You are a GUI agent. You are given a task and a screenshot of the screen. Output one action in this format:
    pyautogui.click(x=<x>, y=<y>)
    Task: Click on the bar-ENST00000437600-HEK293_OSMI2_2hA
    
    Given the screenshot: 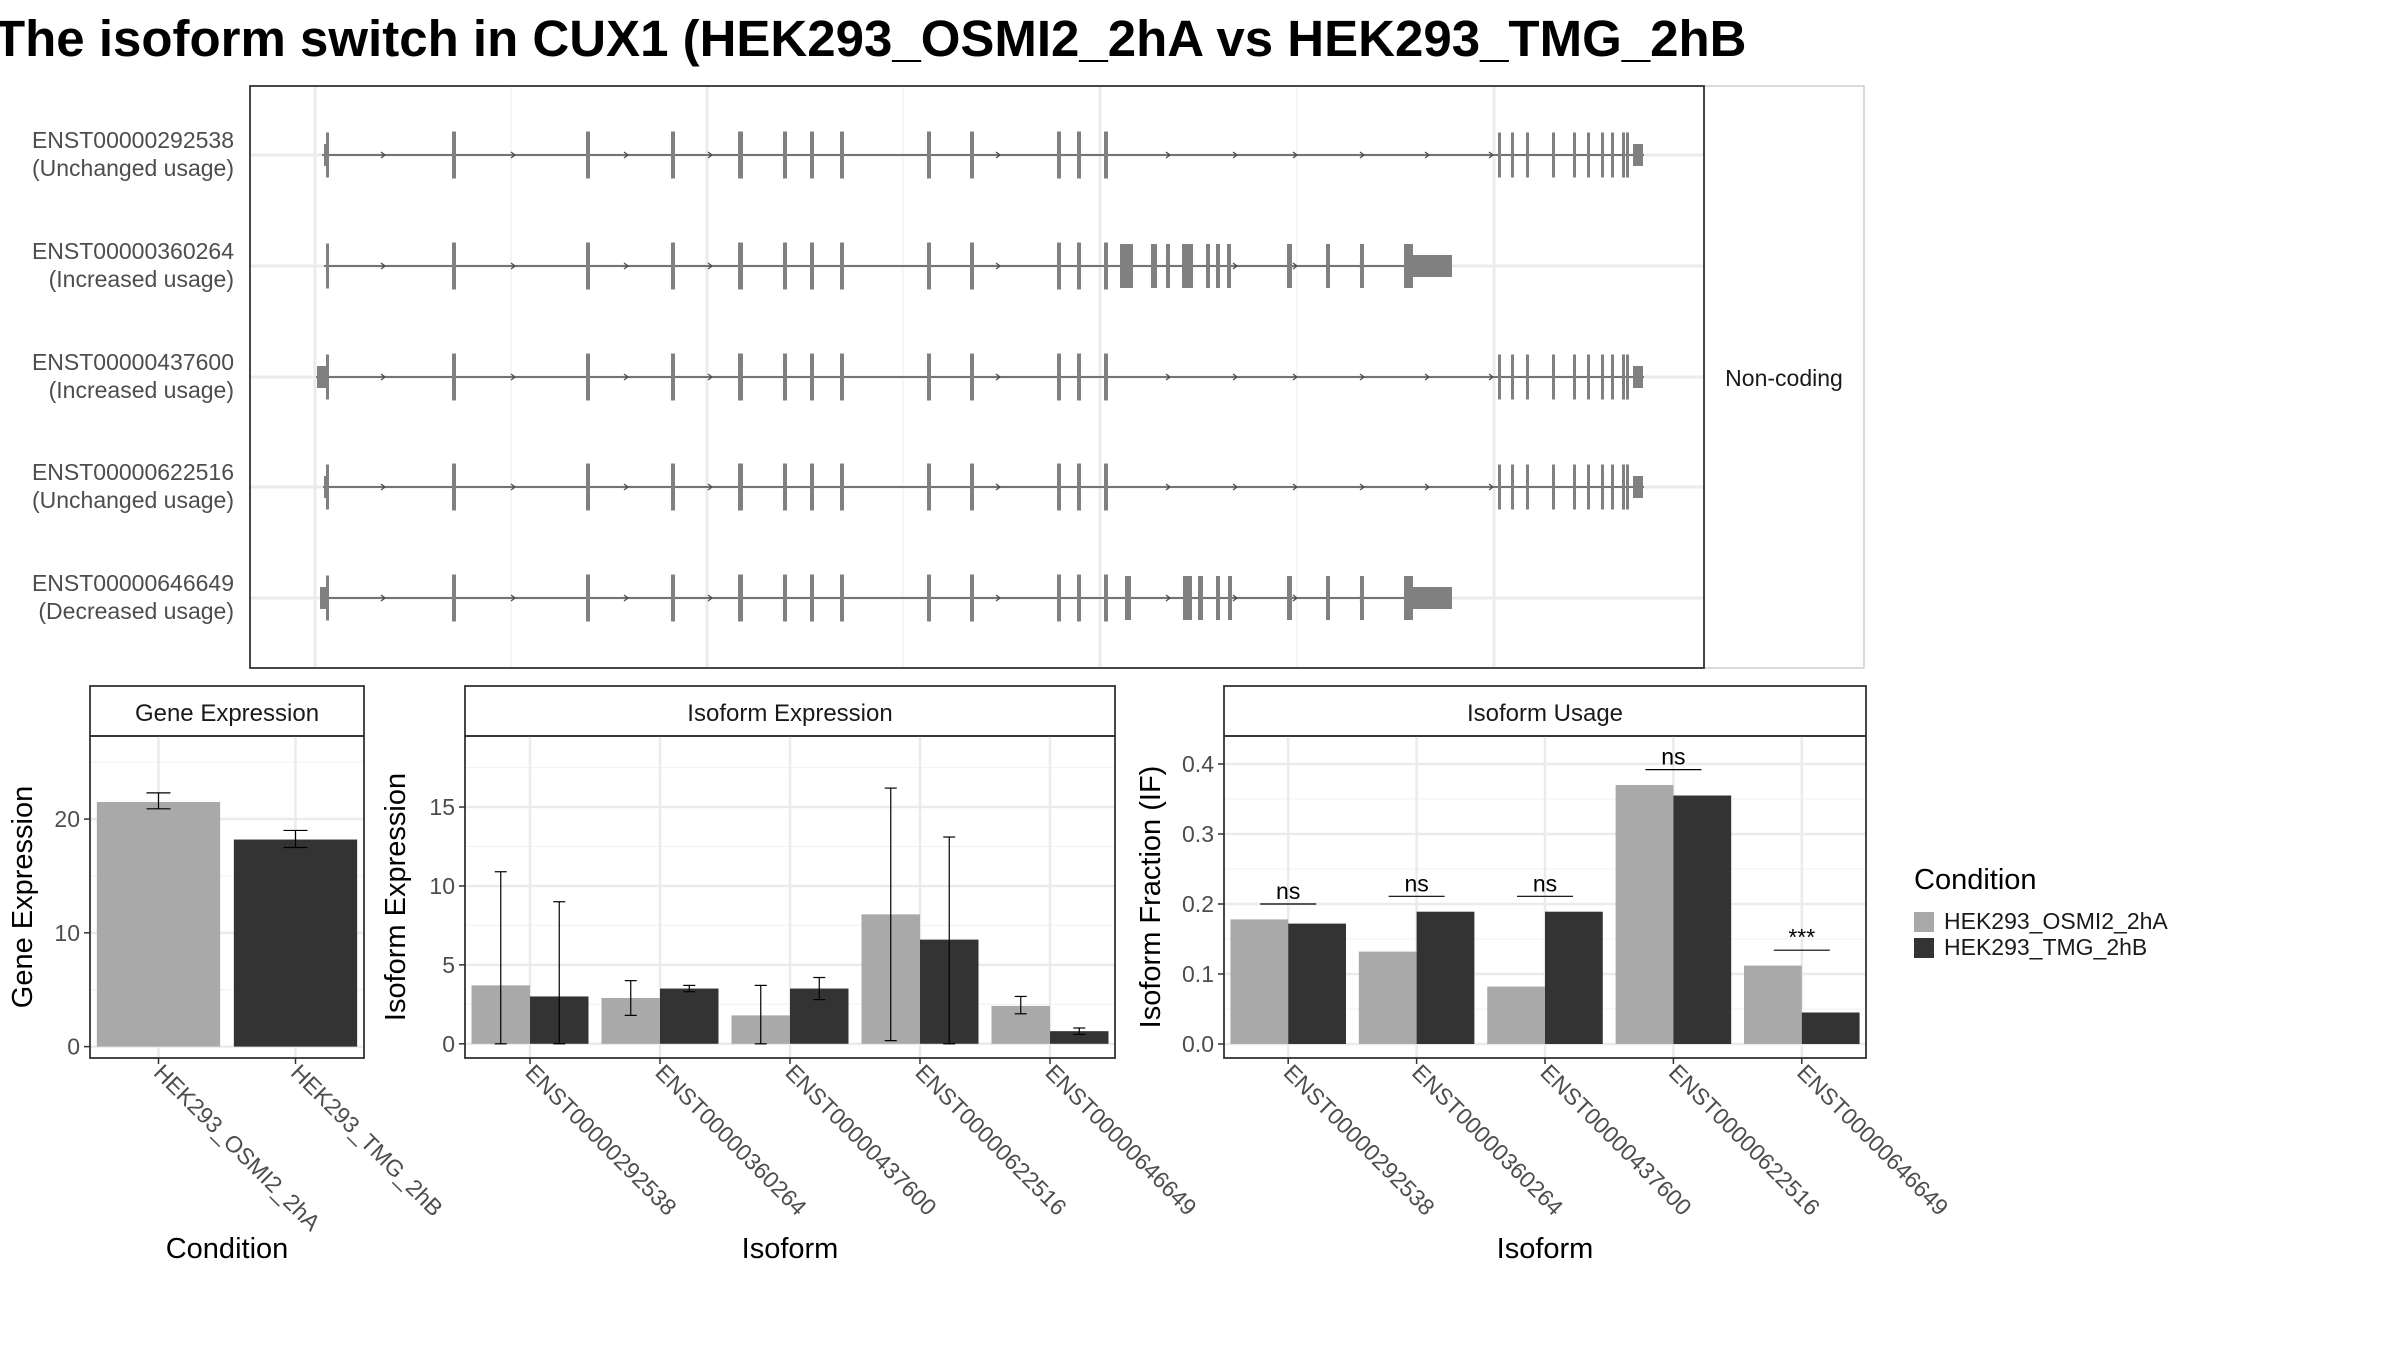 What is the action you would take?
    pyautogui.click(x=1516, y=1015)
    